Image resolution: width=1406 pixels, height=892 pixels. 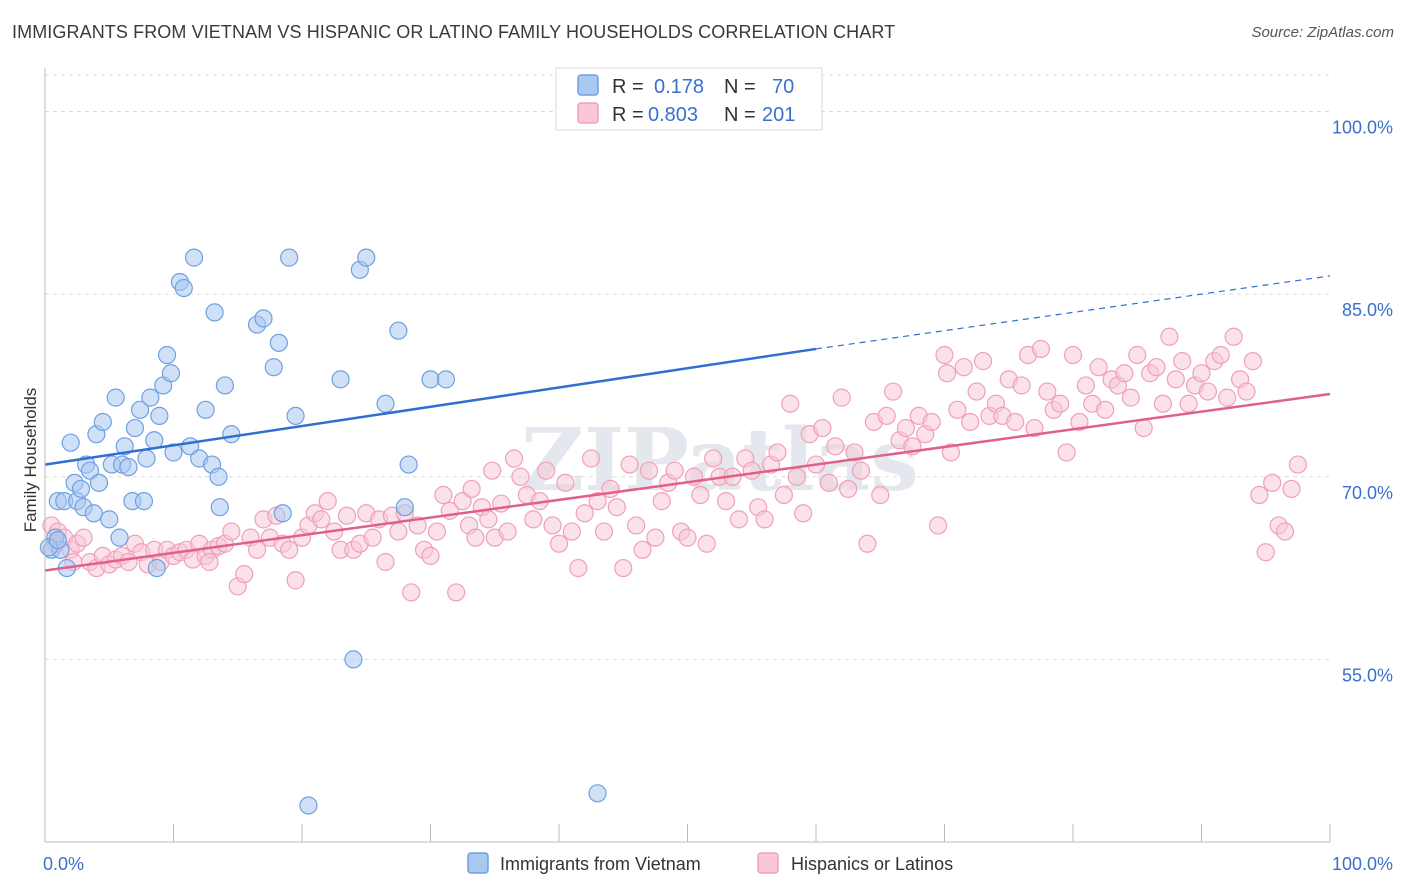 I want to click on legend-n-value-hispanic: 201, so click(x=778, y=115).